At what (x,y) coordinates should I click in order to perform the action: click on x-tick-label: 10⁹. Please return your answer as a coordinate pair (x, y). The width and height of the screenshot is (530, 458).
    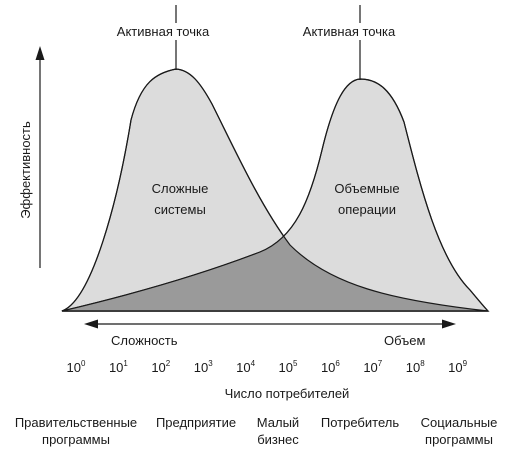
    Looking at the image, I should click on (457, 367).